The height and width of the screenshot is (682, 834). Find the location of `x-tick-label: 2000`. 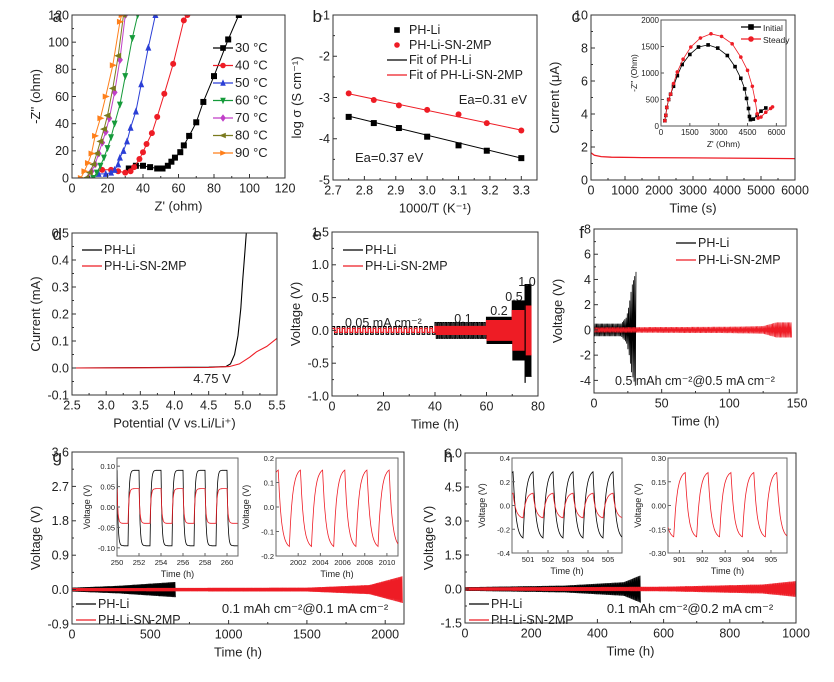

x-tick-label: 2000 is located at coordinates (659, 191).